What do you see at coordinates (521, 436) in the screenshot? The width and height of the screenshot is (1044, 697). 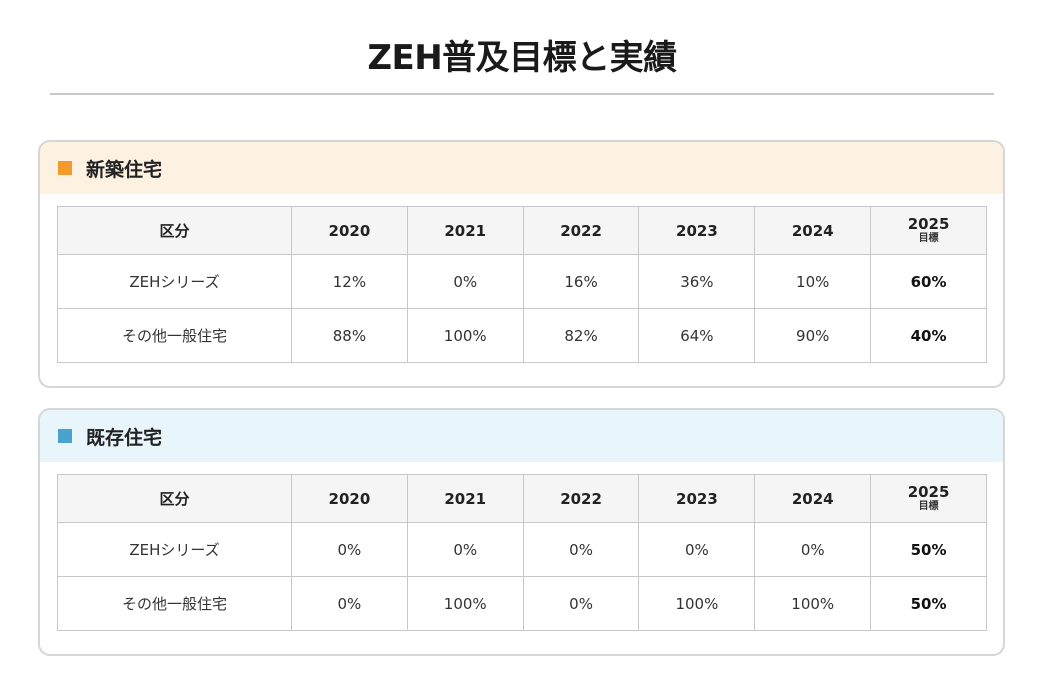 I see `section-header: 既存住宅` at bounding box center [521, 436].